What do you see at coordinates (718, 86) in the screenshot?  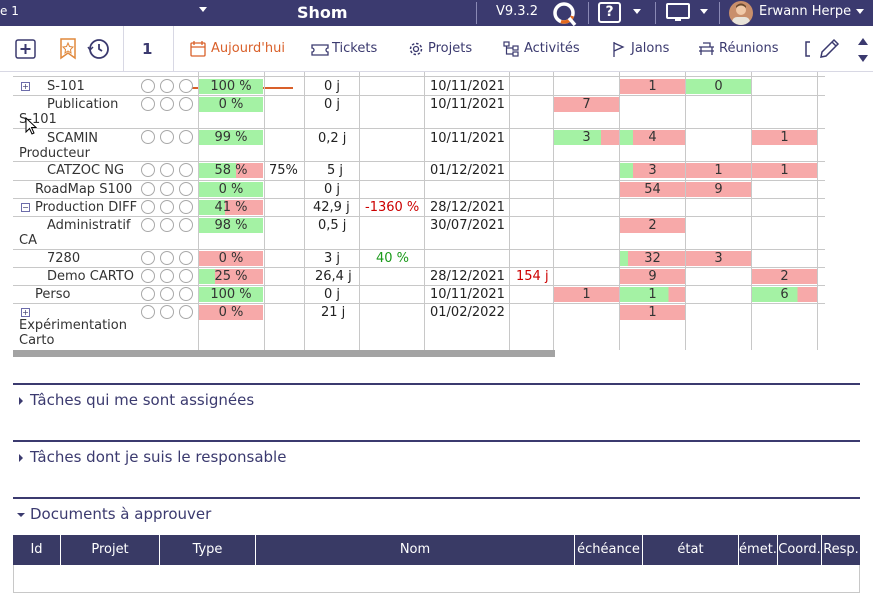 I see `count-badge: 0` at bounding box center [718, 86].